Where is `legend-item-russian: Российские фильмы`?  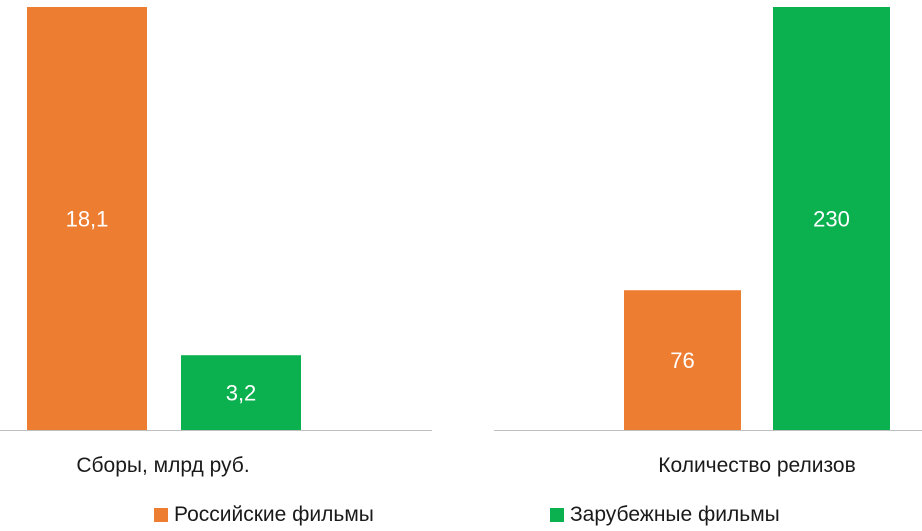 legend-item-russian: Российские фильмы is located at coordinates (264, 515).